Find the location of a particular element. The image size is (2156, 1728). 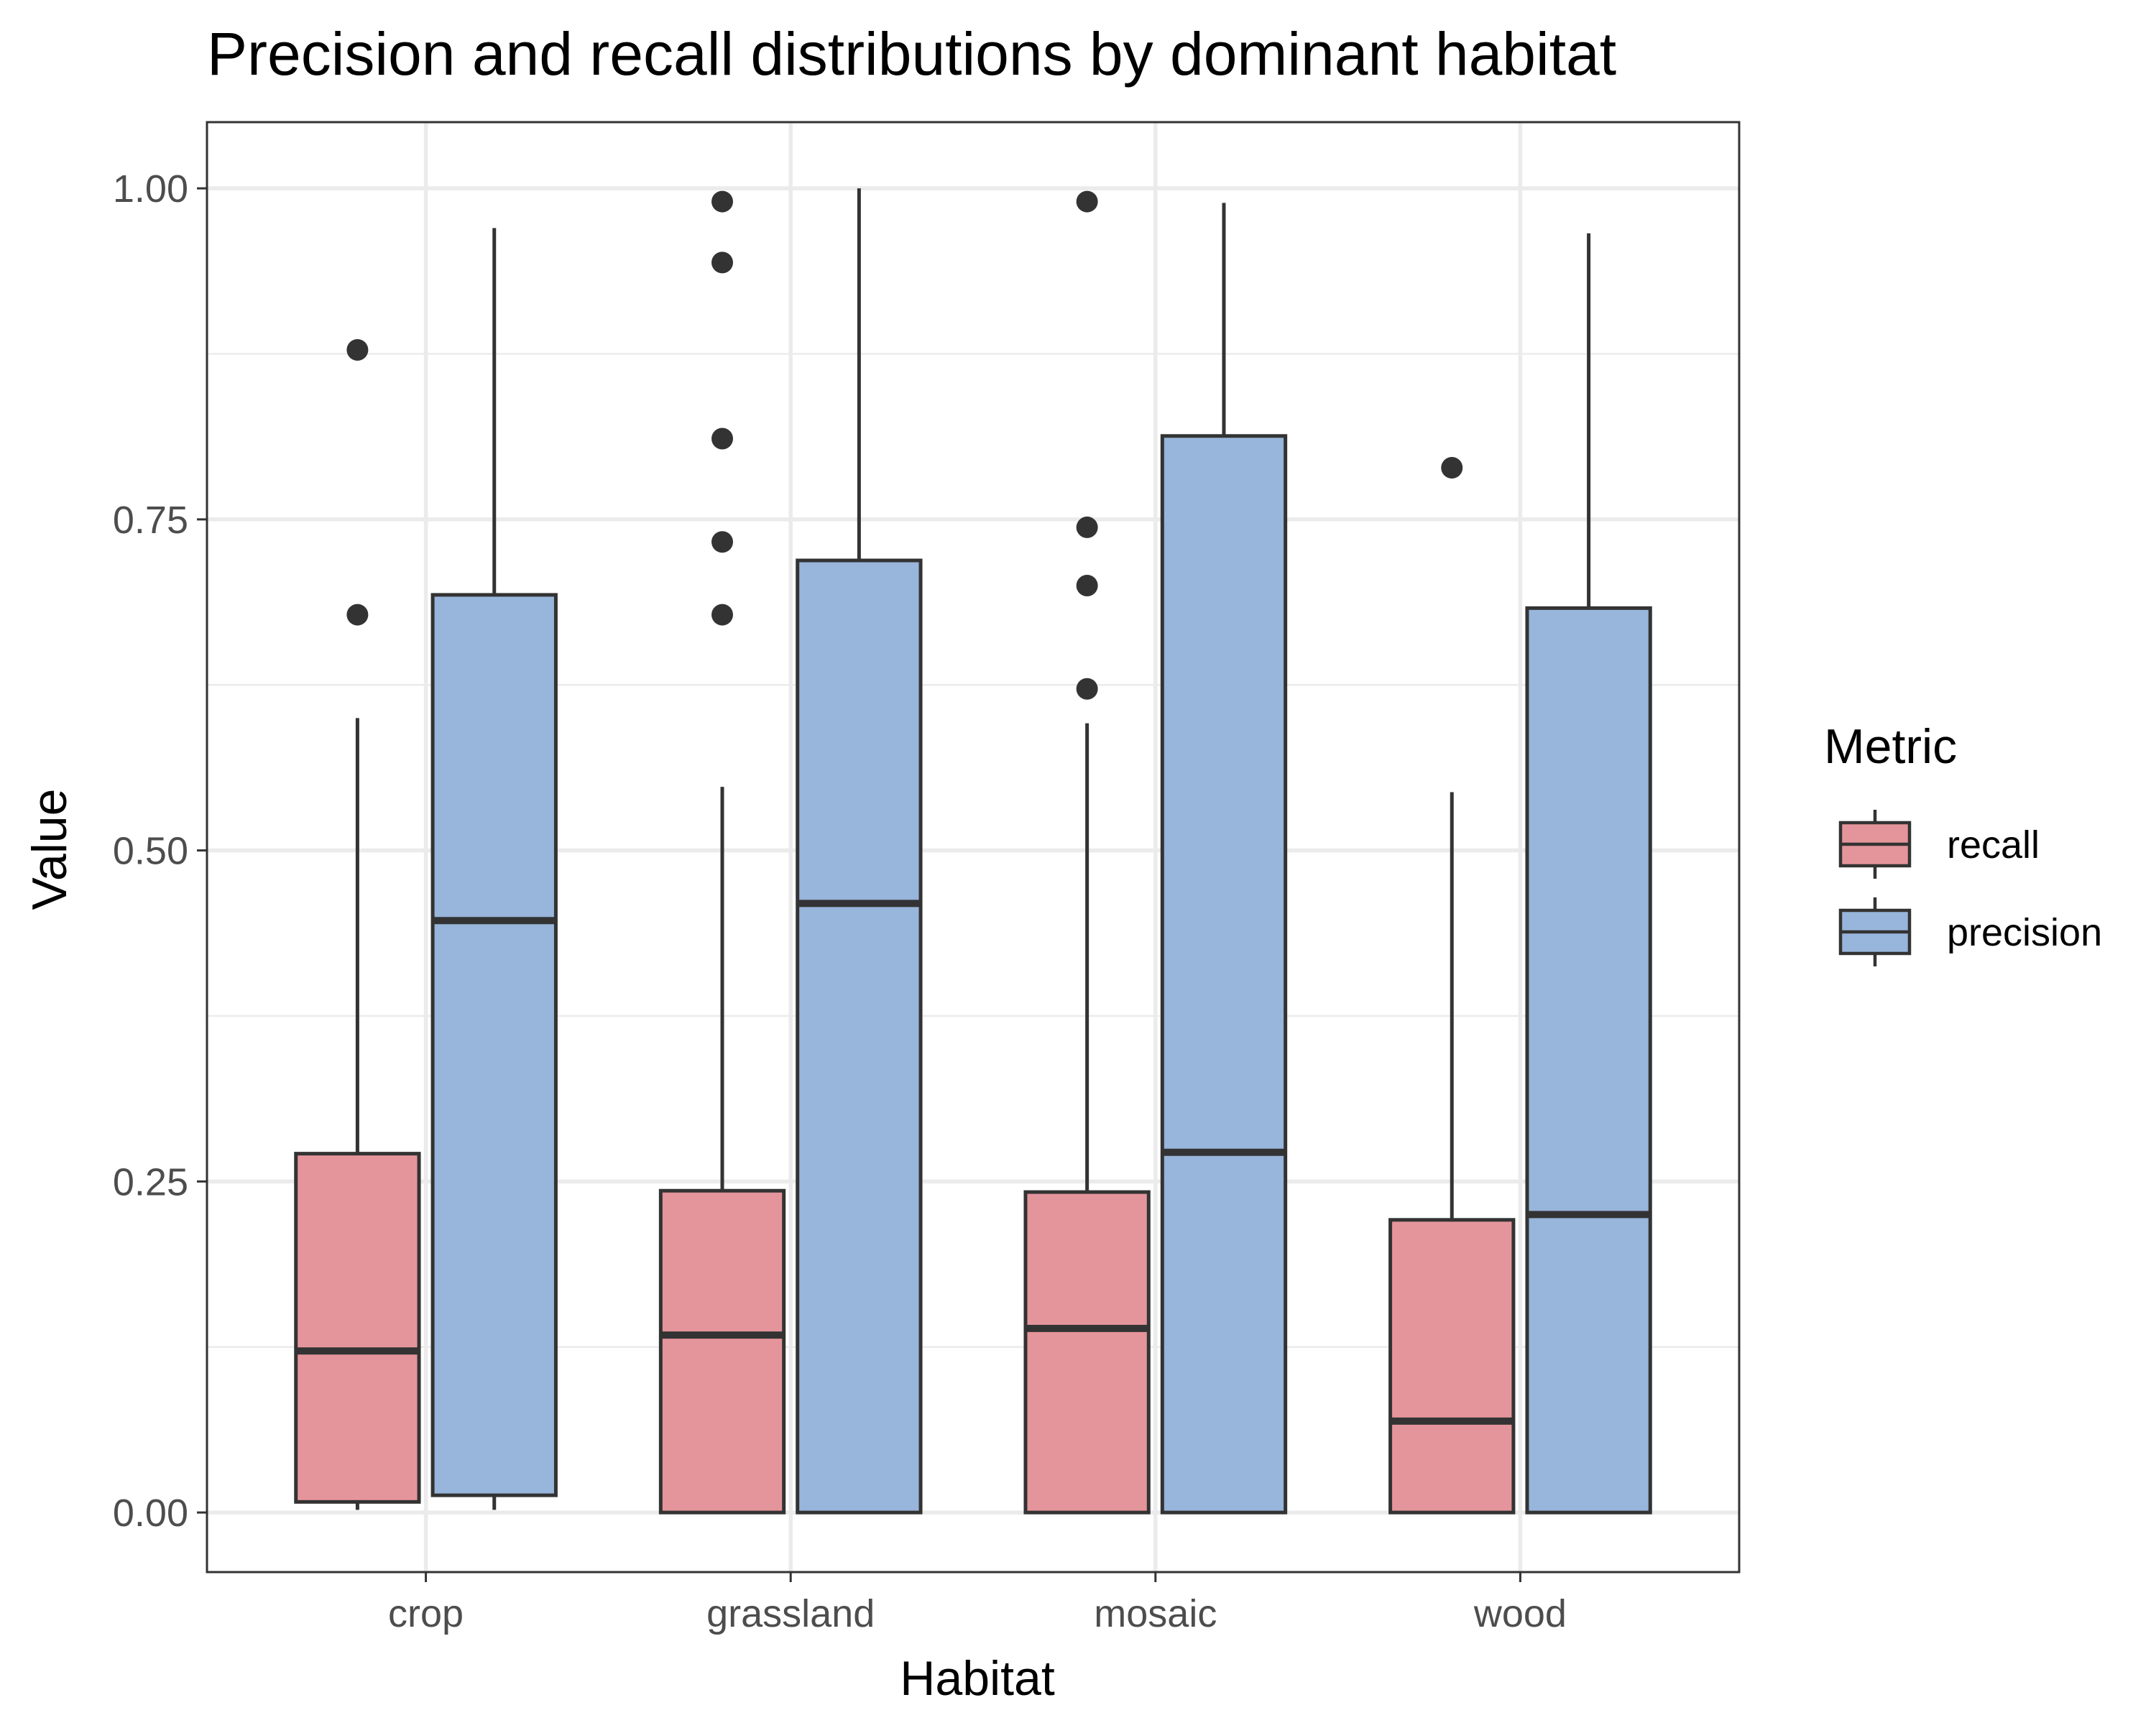

box-precision-crop is located at coordinates (494, 869).